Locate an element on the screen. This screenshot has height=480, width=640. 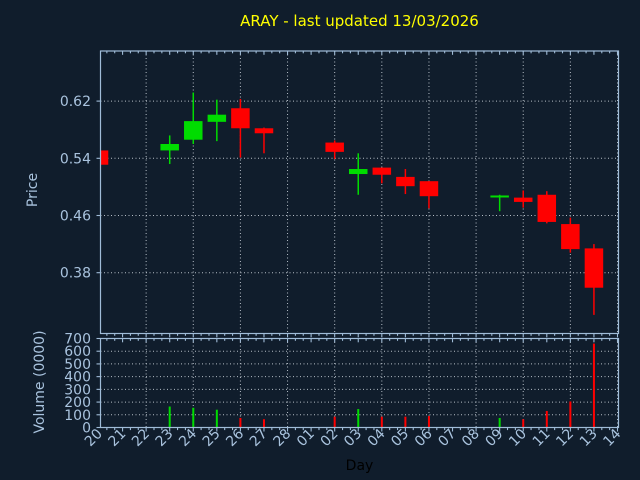
volume-ytick-label: 400 is located at coordinates (77, 378).